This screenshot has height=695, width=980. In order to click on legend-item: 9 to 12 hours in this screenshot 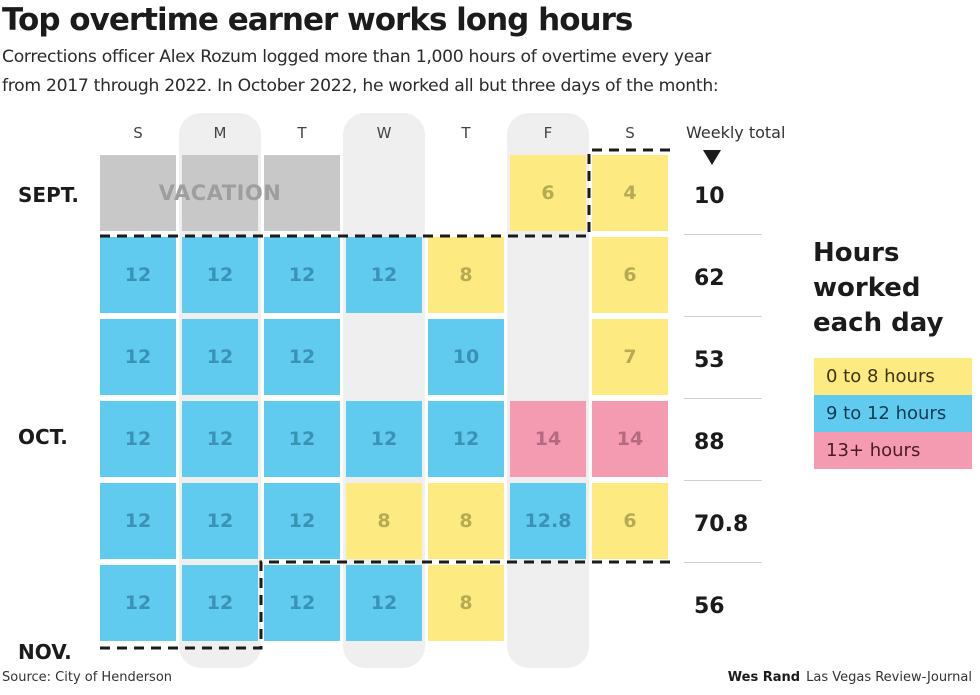, I will do `click(893, 413)`.